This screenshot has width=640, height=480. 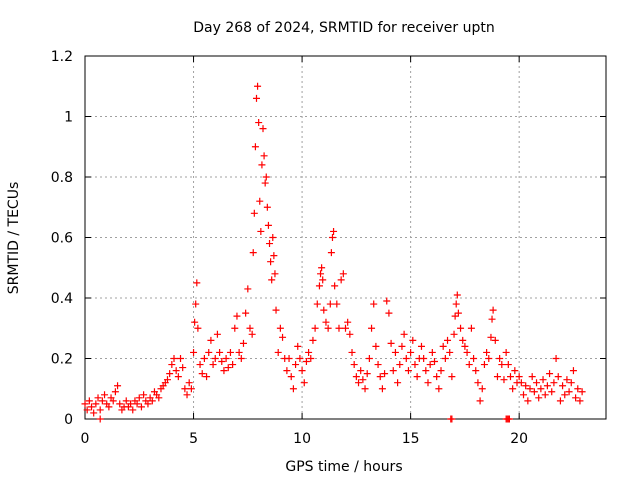 What do you see at coordinates (85, 439) in the screenshot?
I see `x-tick-label: 0` at bounding box center [85, 439].